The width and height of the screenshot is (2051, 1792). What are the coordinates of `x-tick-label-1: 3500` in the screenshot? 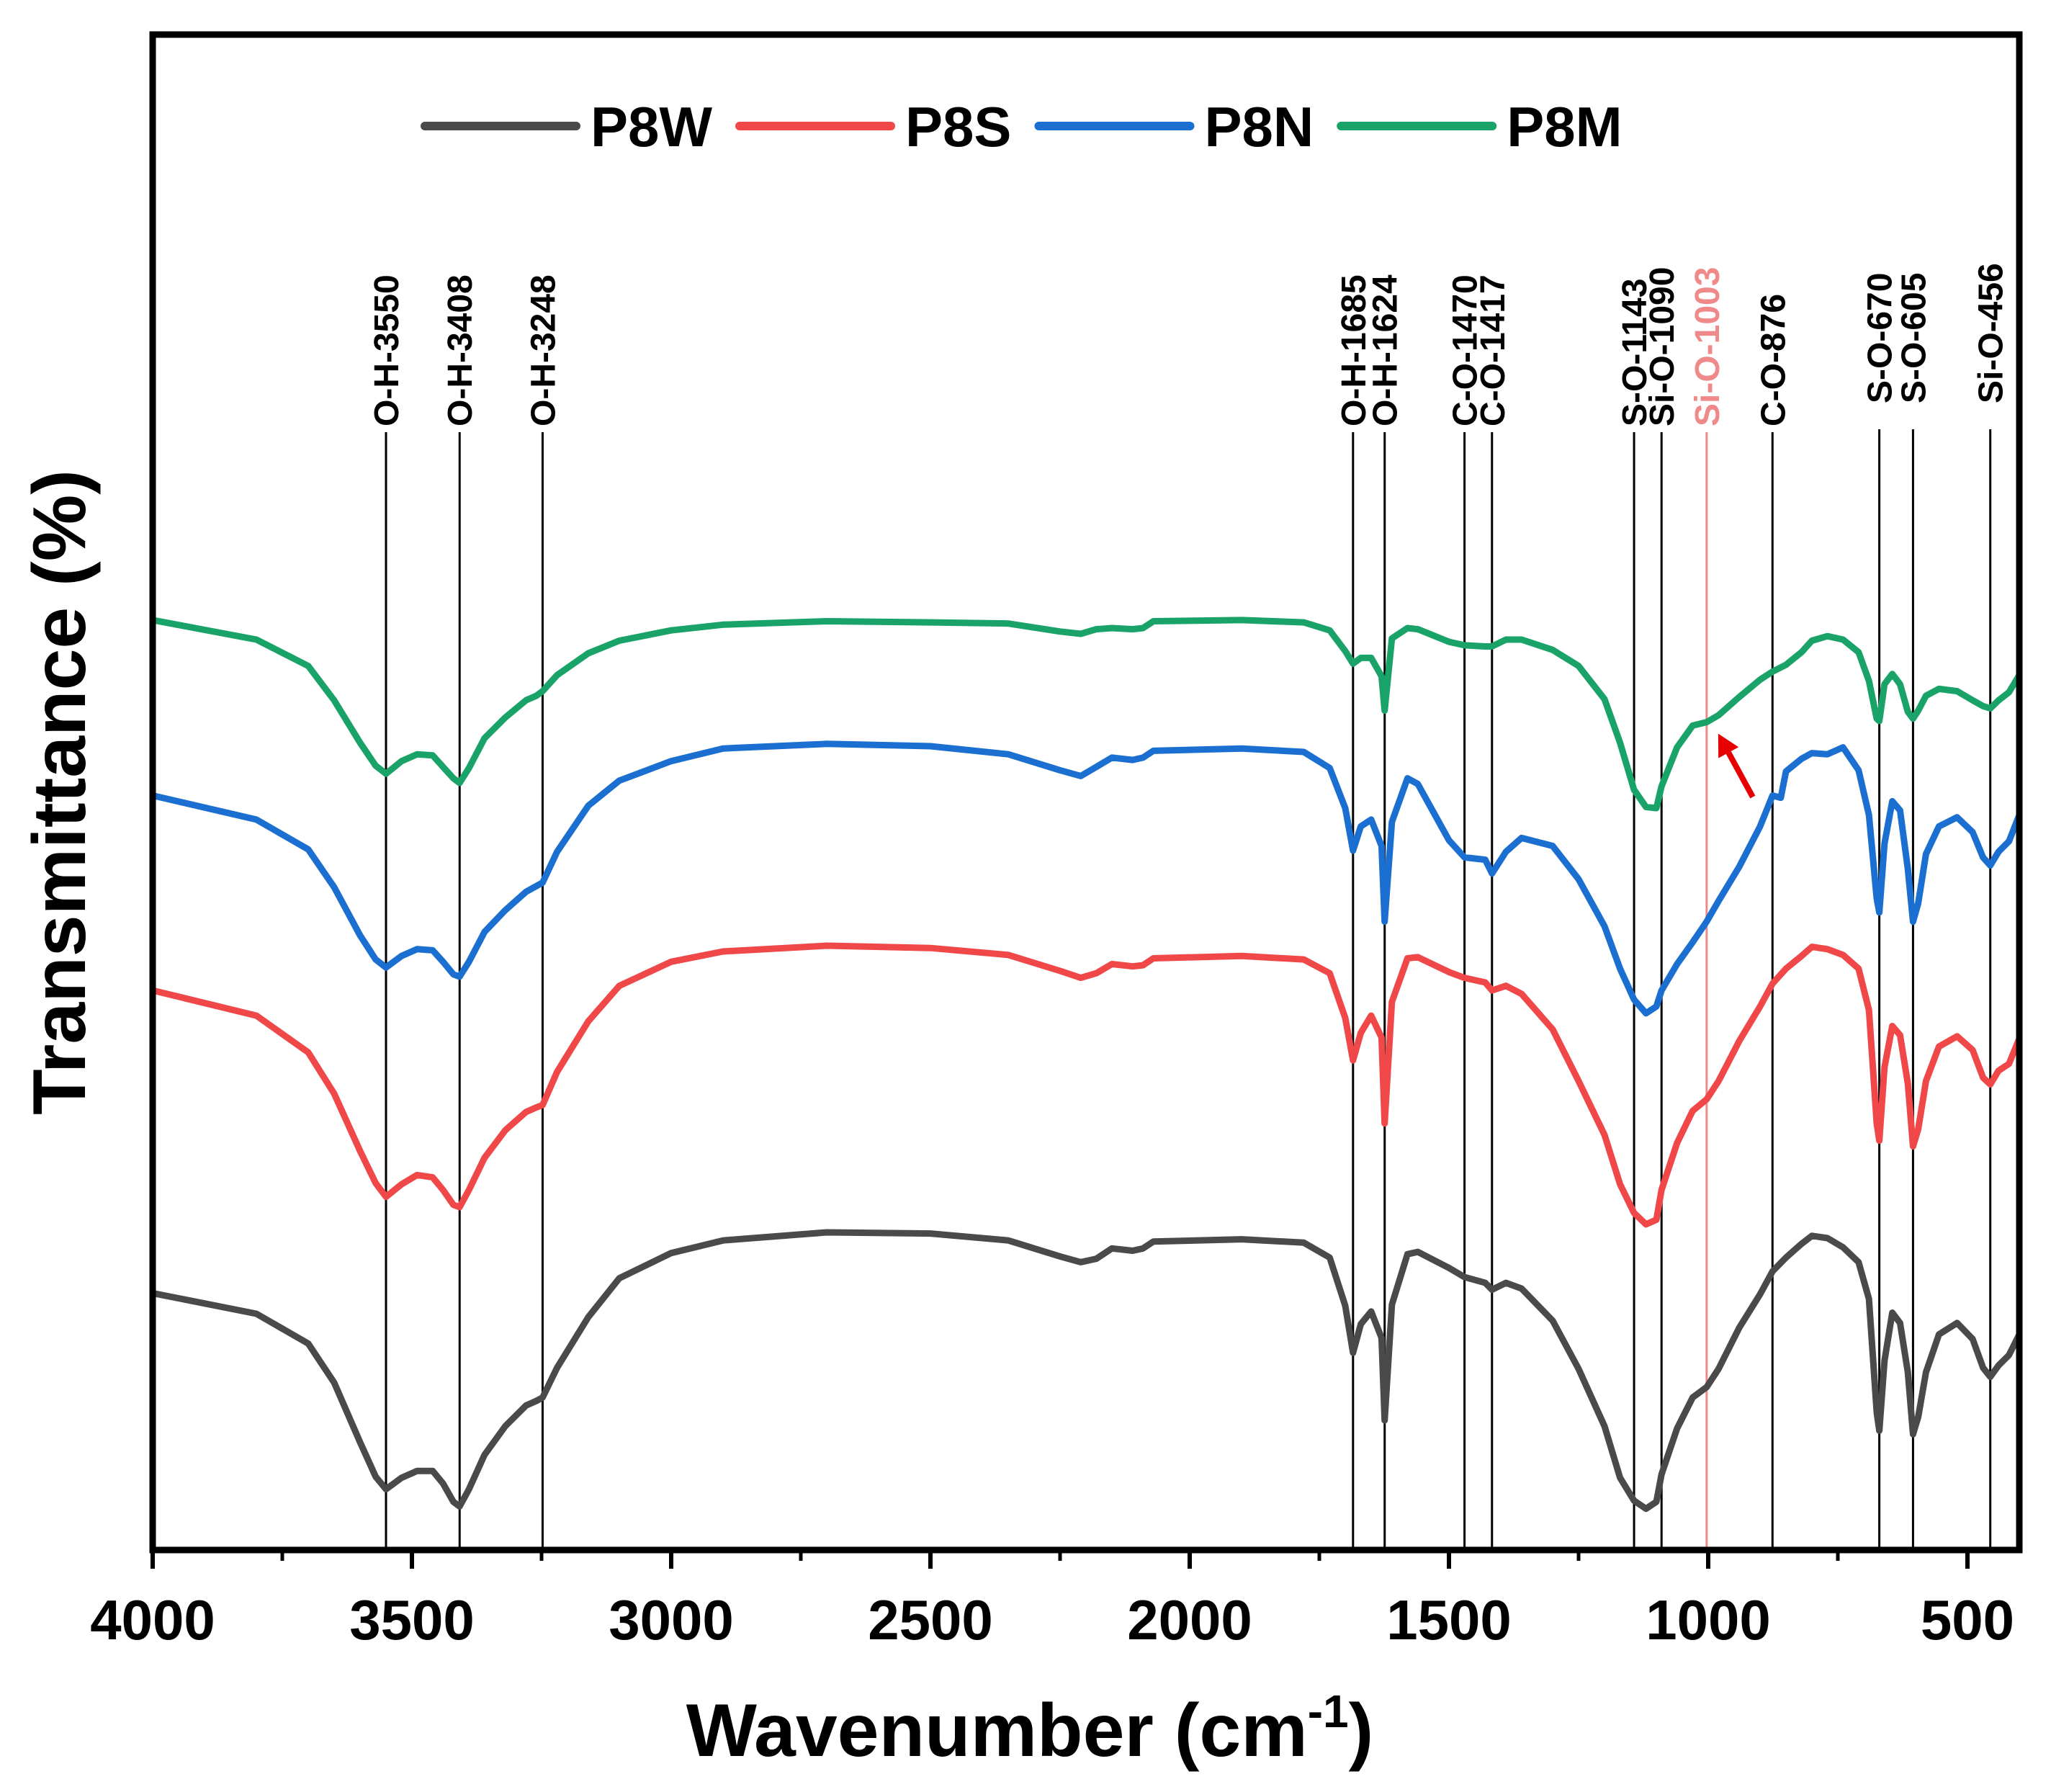 It's located at (412, 1620).